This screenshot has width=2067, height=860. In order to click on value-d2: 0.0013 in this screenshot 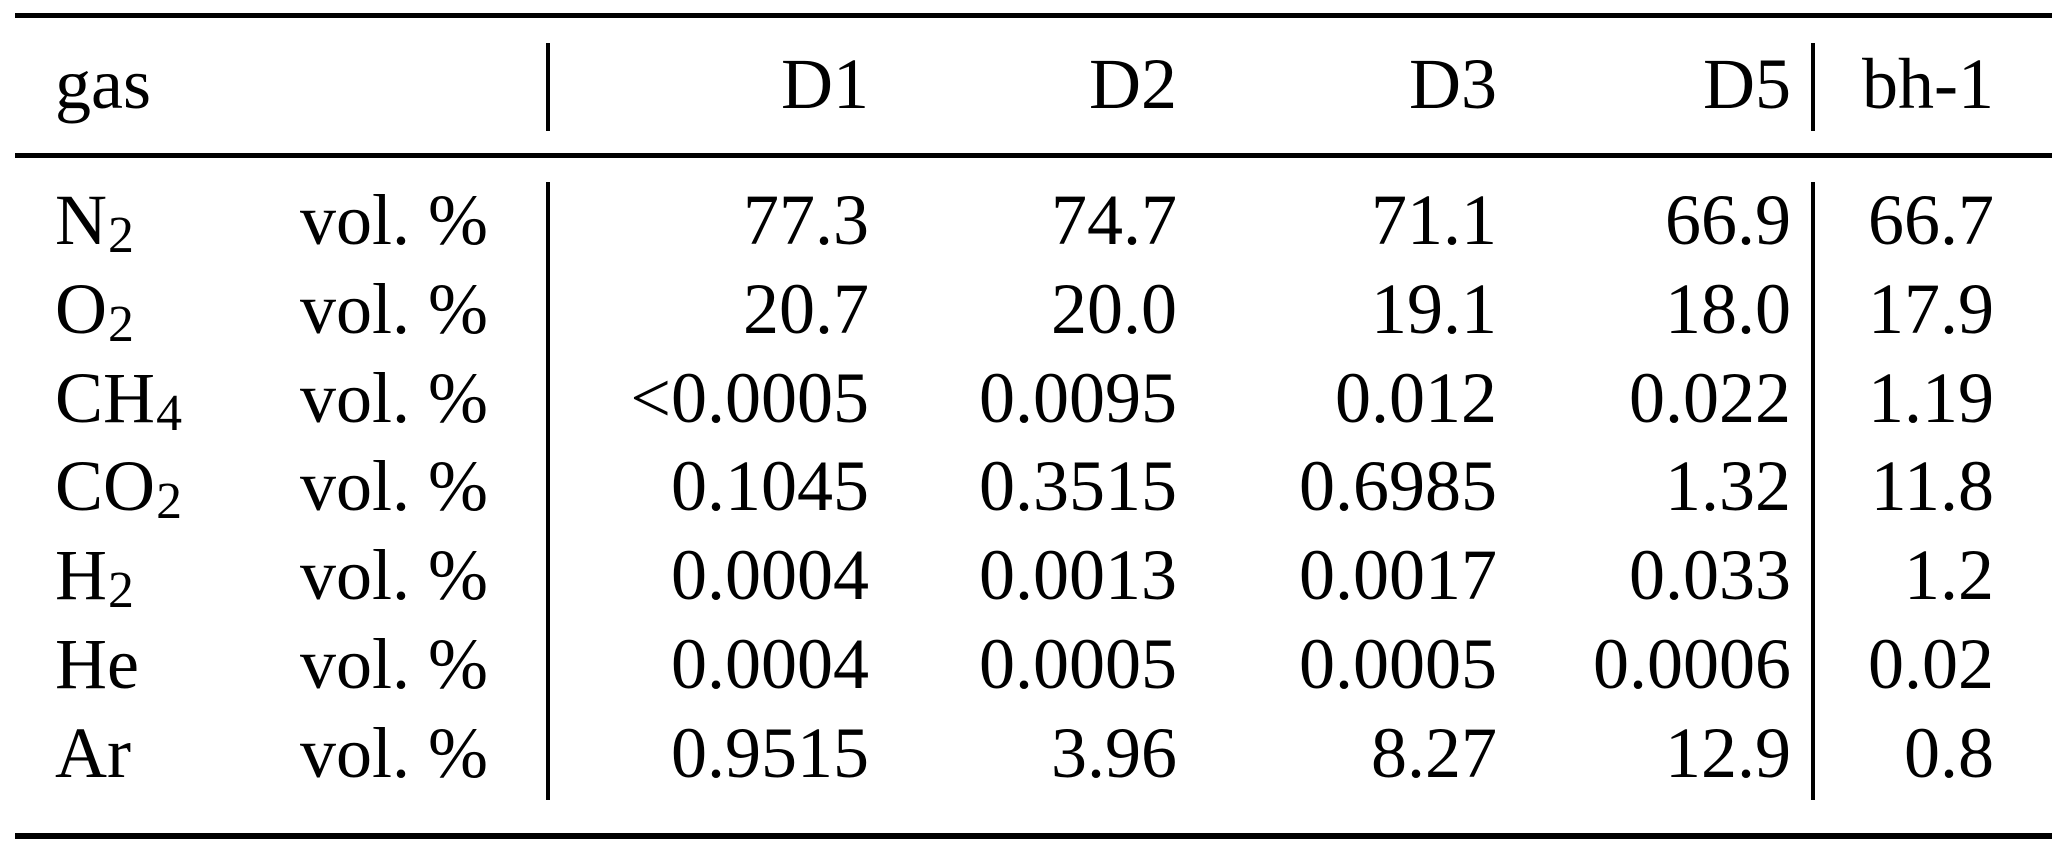, I will do `click(1078, 575)`.